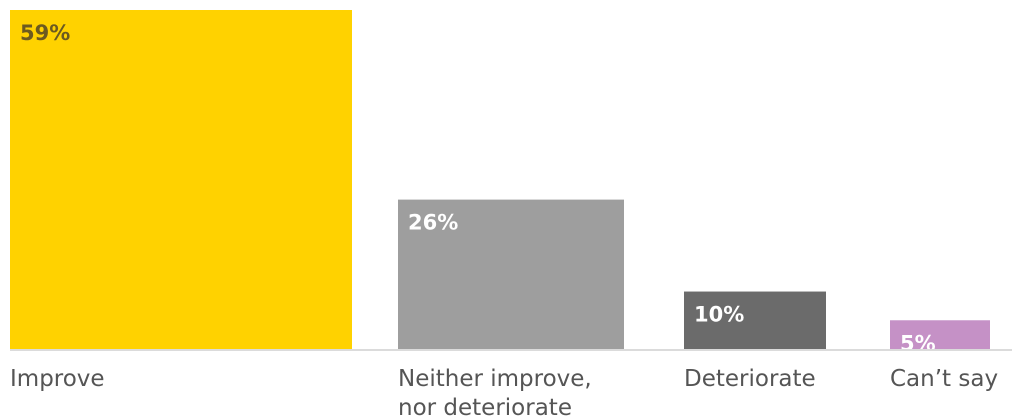 The width and height of the screenshot is (1019, 418). I want to click on bar-value-label-1: 26%, so click(433, 223).